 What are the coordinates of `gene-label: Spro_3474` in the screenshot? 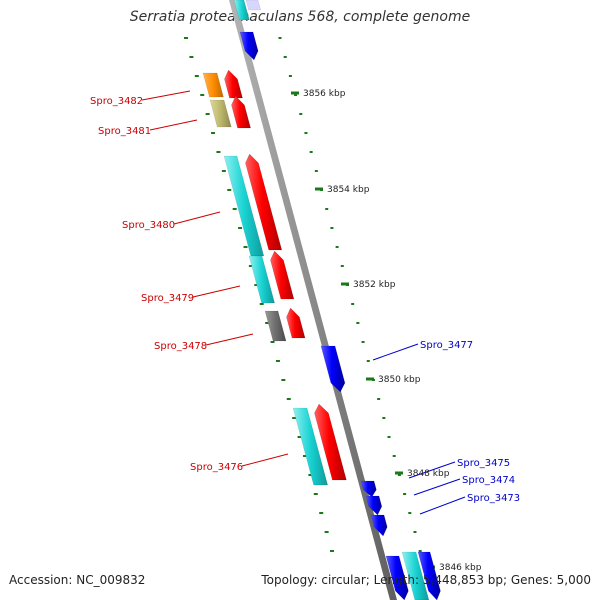 It's located at (488, 480).